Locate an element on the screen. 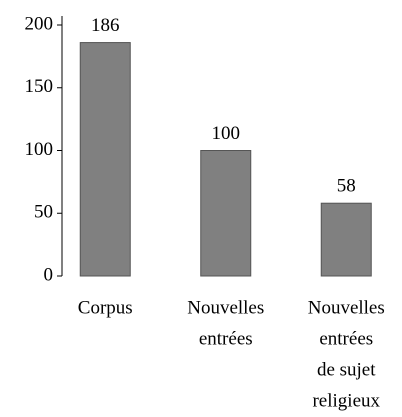 This screenshot has height=417, width=402. value-label: 100 is located at coordinates (226, 133).